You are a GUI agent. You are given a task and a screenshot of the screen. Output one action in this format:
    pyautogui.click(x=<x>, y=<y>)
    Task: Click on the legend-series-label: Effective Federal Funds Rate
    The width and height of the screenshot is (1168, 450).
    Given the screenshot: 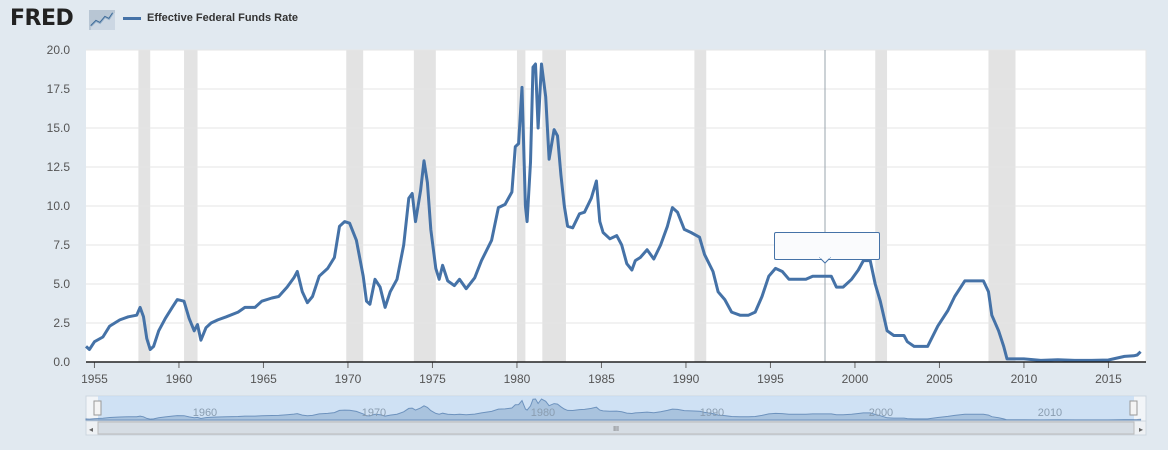 What is the action you would take?
    pyautogui.click(x=222, y=18)
    